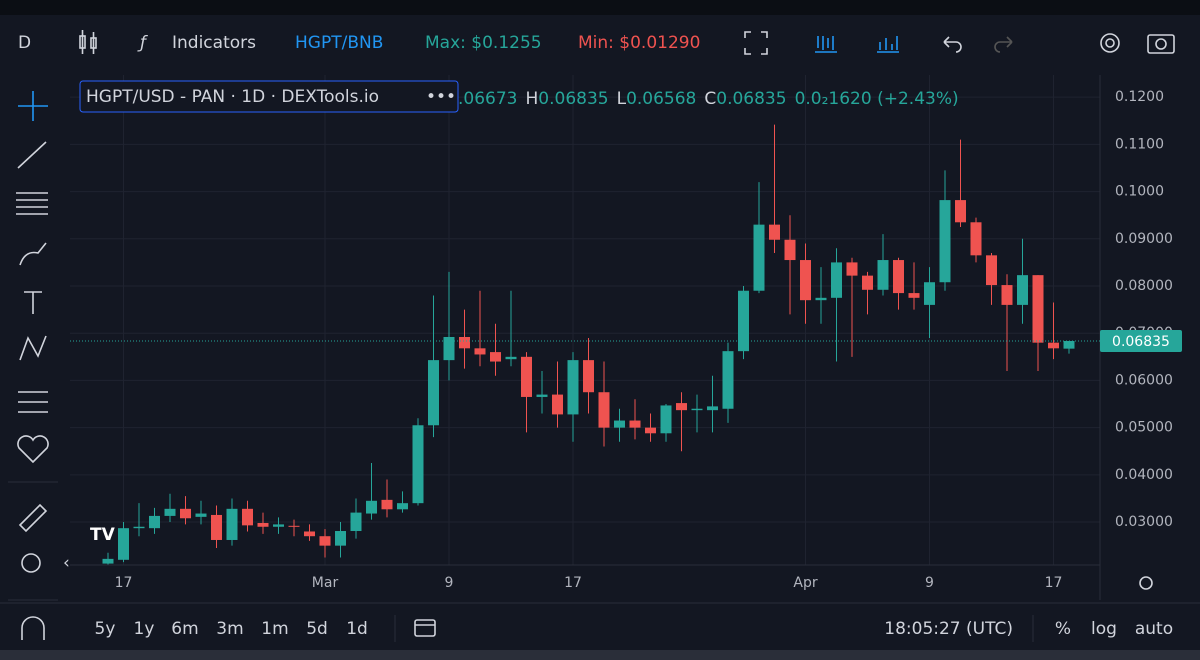  What do you see at coordinates (1110, 43) in the screenshot?
I see `settings-icon` at bounding box center [1110, 43].